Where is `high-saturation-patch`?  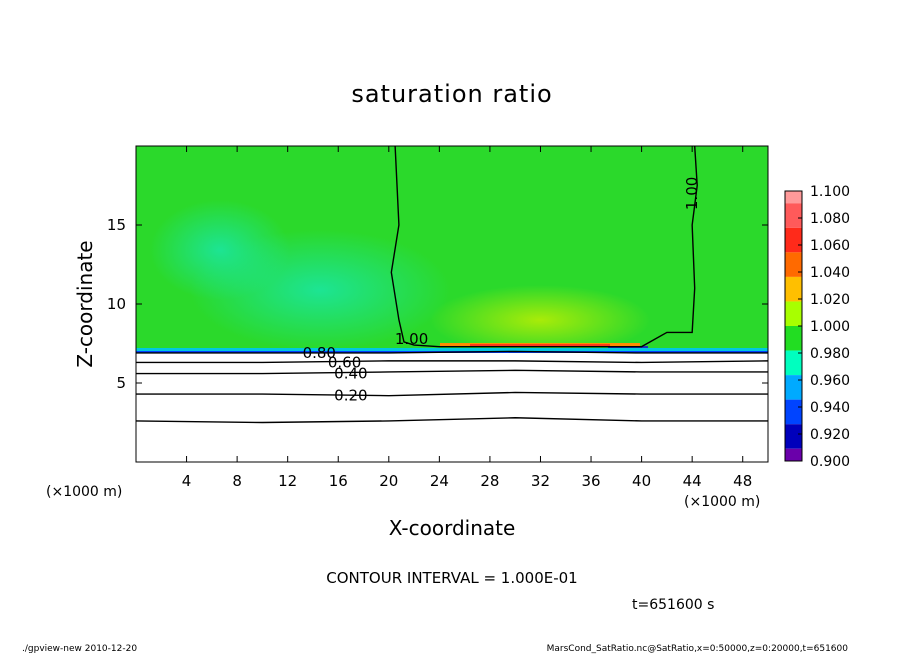
high-saturation-patch is located at coordinates (540, 320).